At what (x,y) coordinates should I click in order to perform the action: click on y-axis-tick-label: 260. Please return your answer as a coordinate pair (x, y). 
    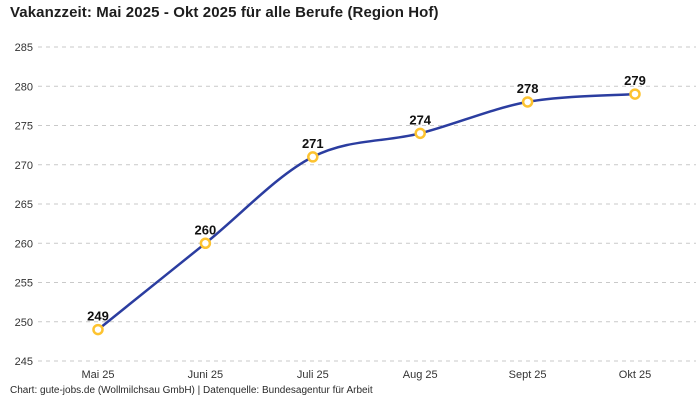
    Looking at the image, I should click on (24, 244).